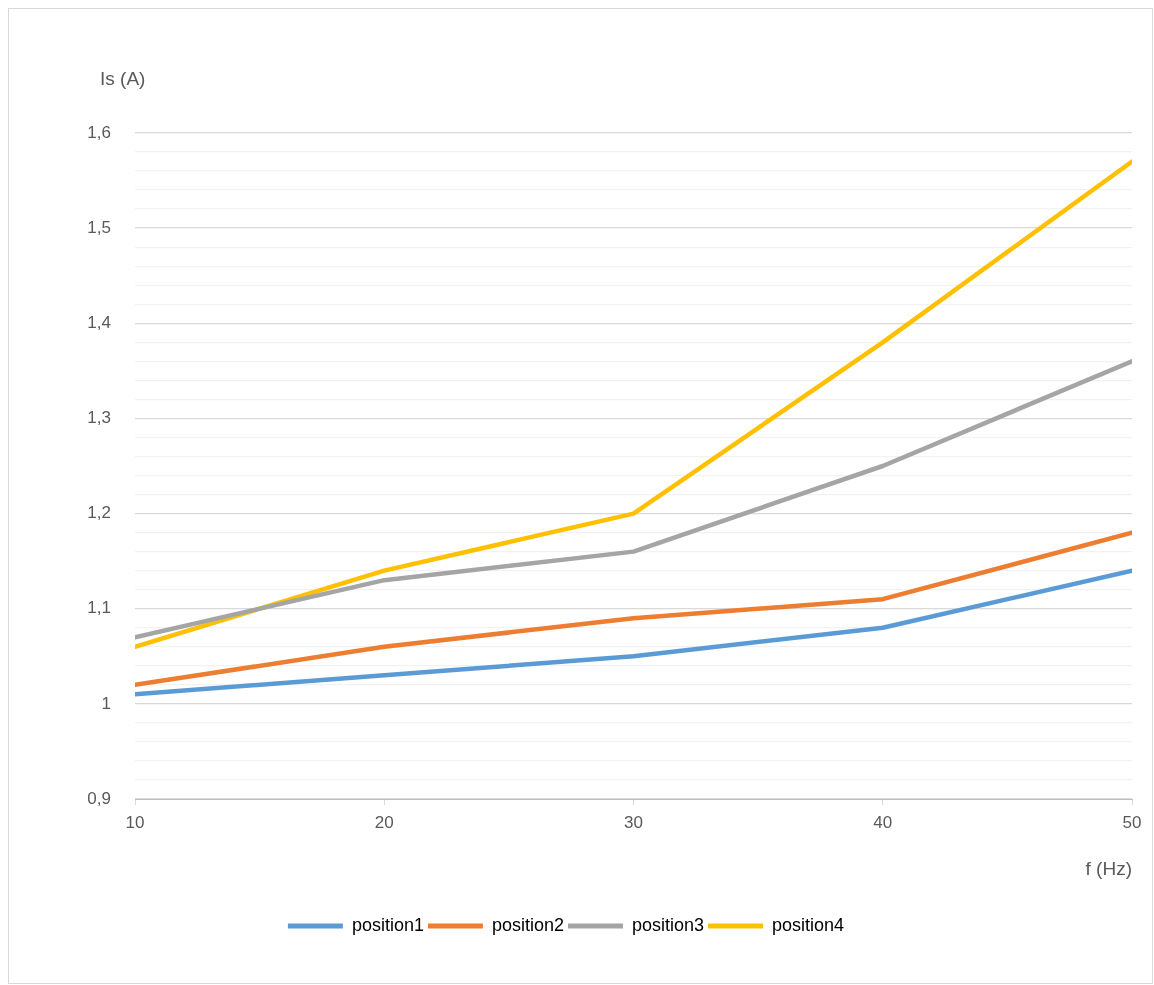 This screenshot has width=1154, height=985. What do you see at coordinates (883, 822) in the screenshot?
I see `x-tick-label: 40` at bounding box center [883, 822].